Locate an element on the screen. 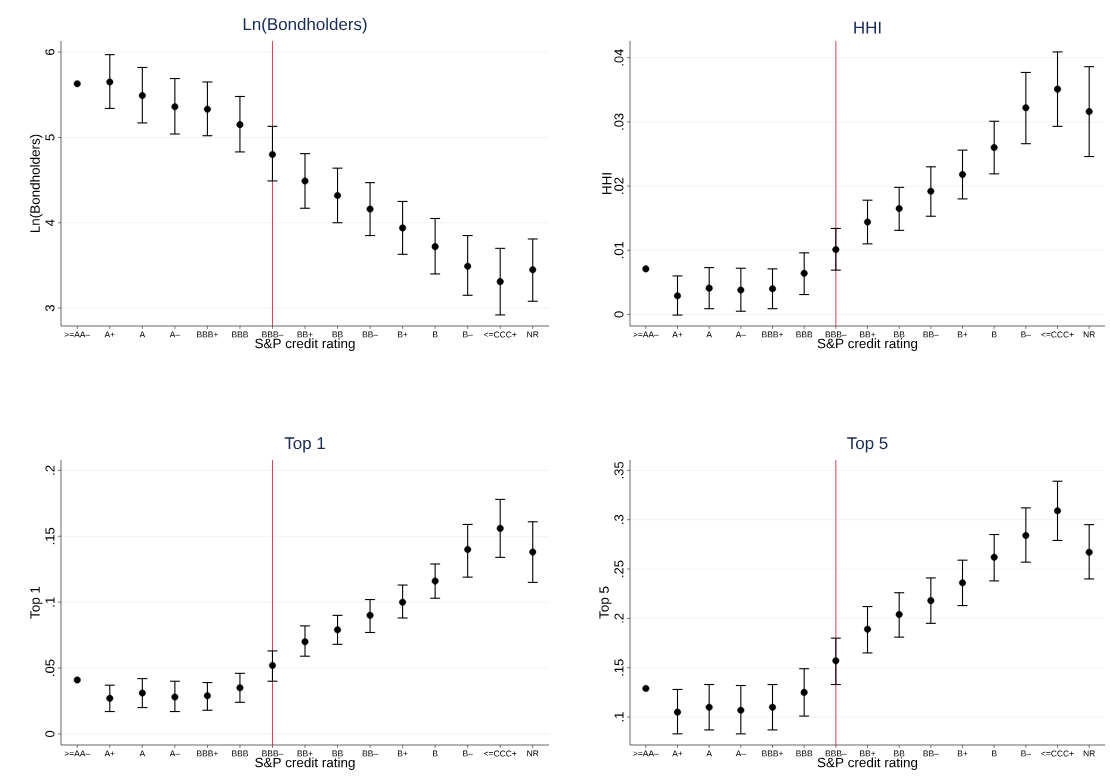 The width and height of the screenshot is (1110, 782). y-tick-label: 0 is located at coordinates (619, 314).